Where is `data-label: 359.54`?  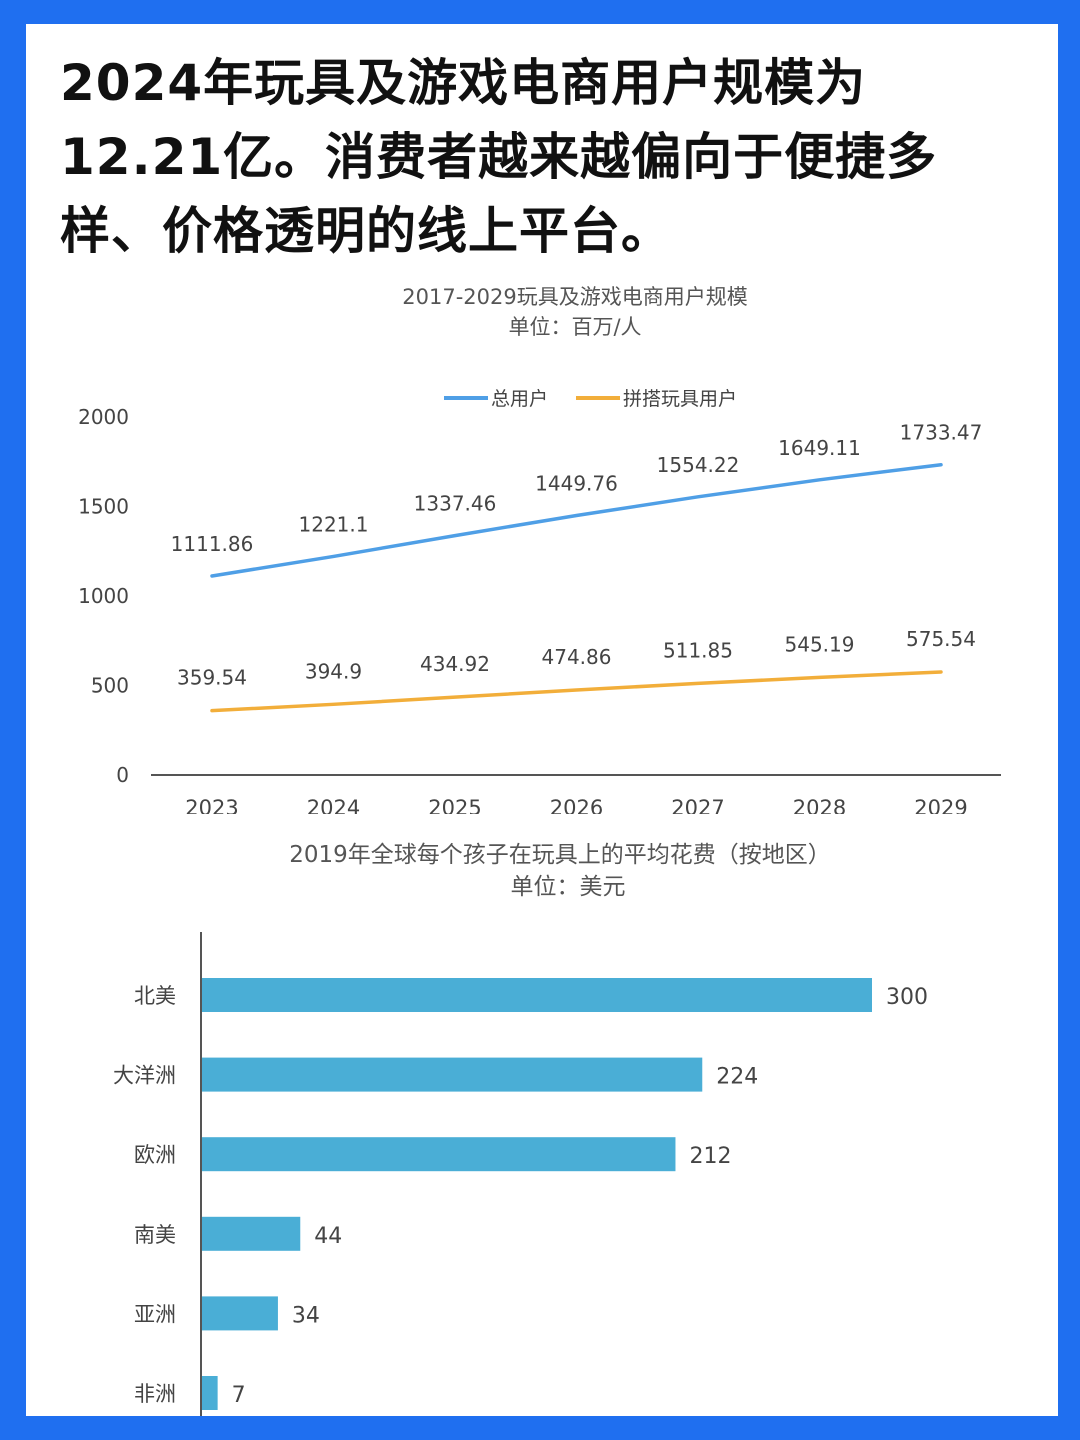
data-label: 359.54 is located at coordinates (212, 678).